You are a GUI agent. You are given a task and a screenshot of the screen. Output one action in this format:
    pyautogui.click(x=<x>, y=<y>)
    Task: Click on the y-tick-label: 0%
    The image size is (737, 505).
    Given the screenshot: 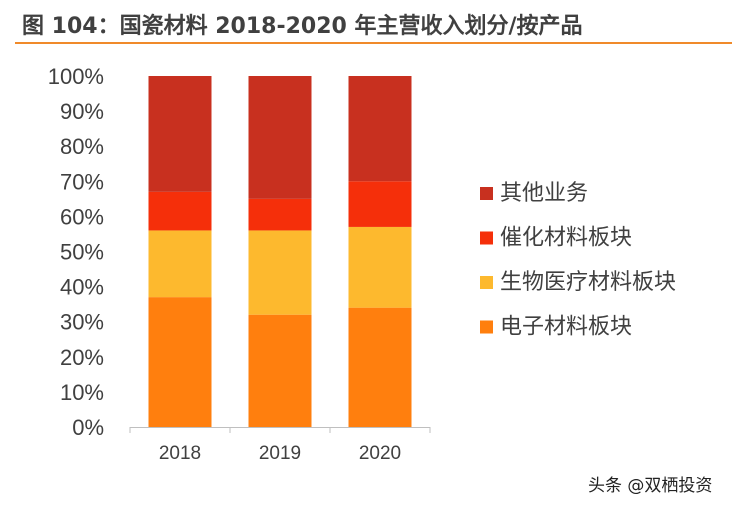 What is the action you would take?
    pyautogui.click(x=88, y=427)
    